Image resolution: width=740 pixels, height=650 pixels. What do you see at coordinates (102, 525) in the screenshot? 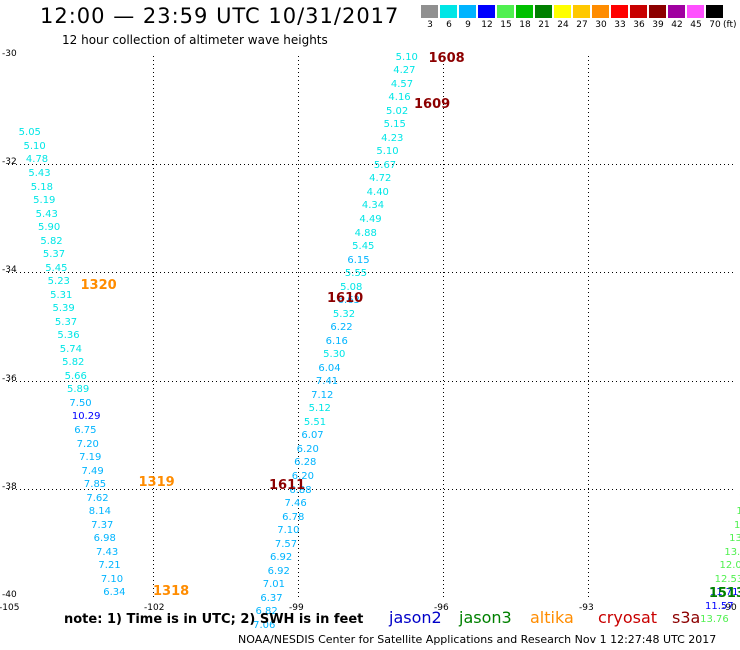
I see `swh-value: 7.37` at bounding box center [102, 525].